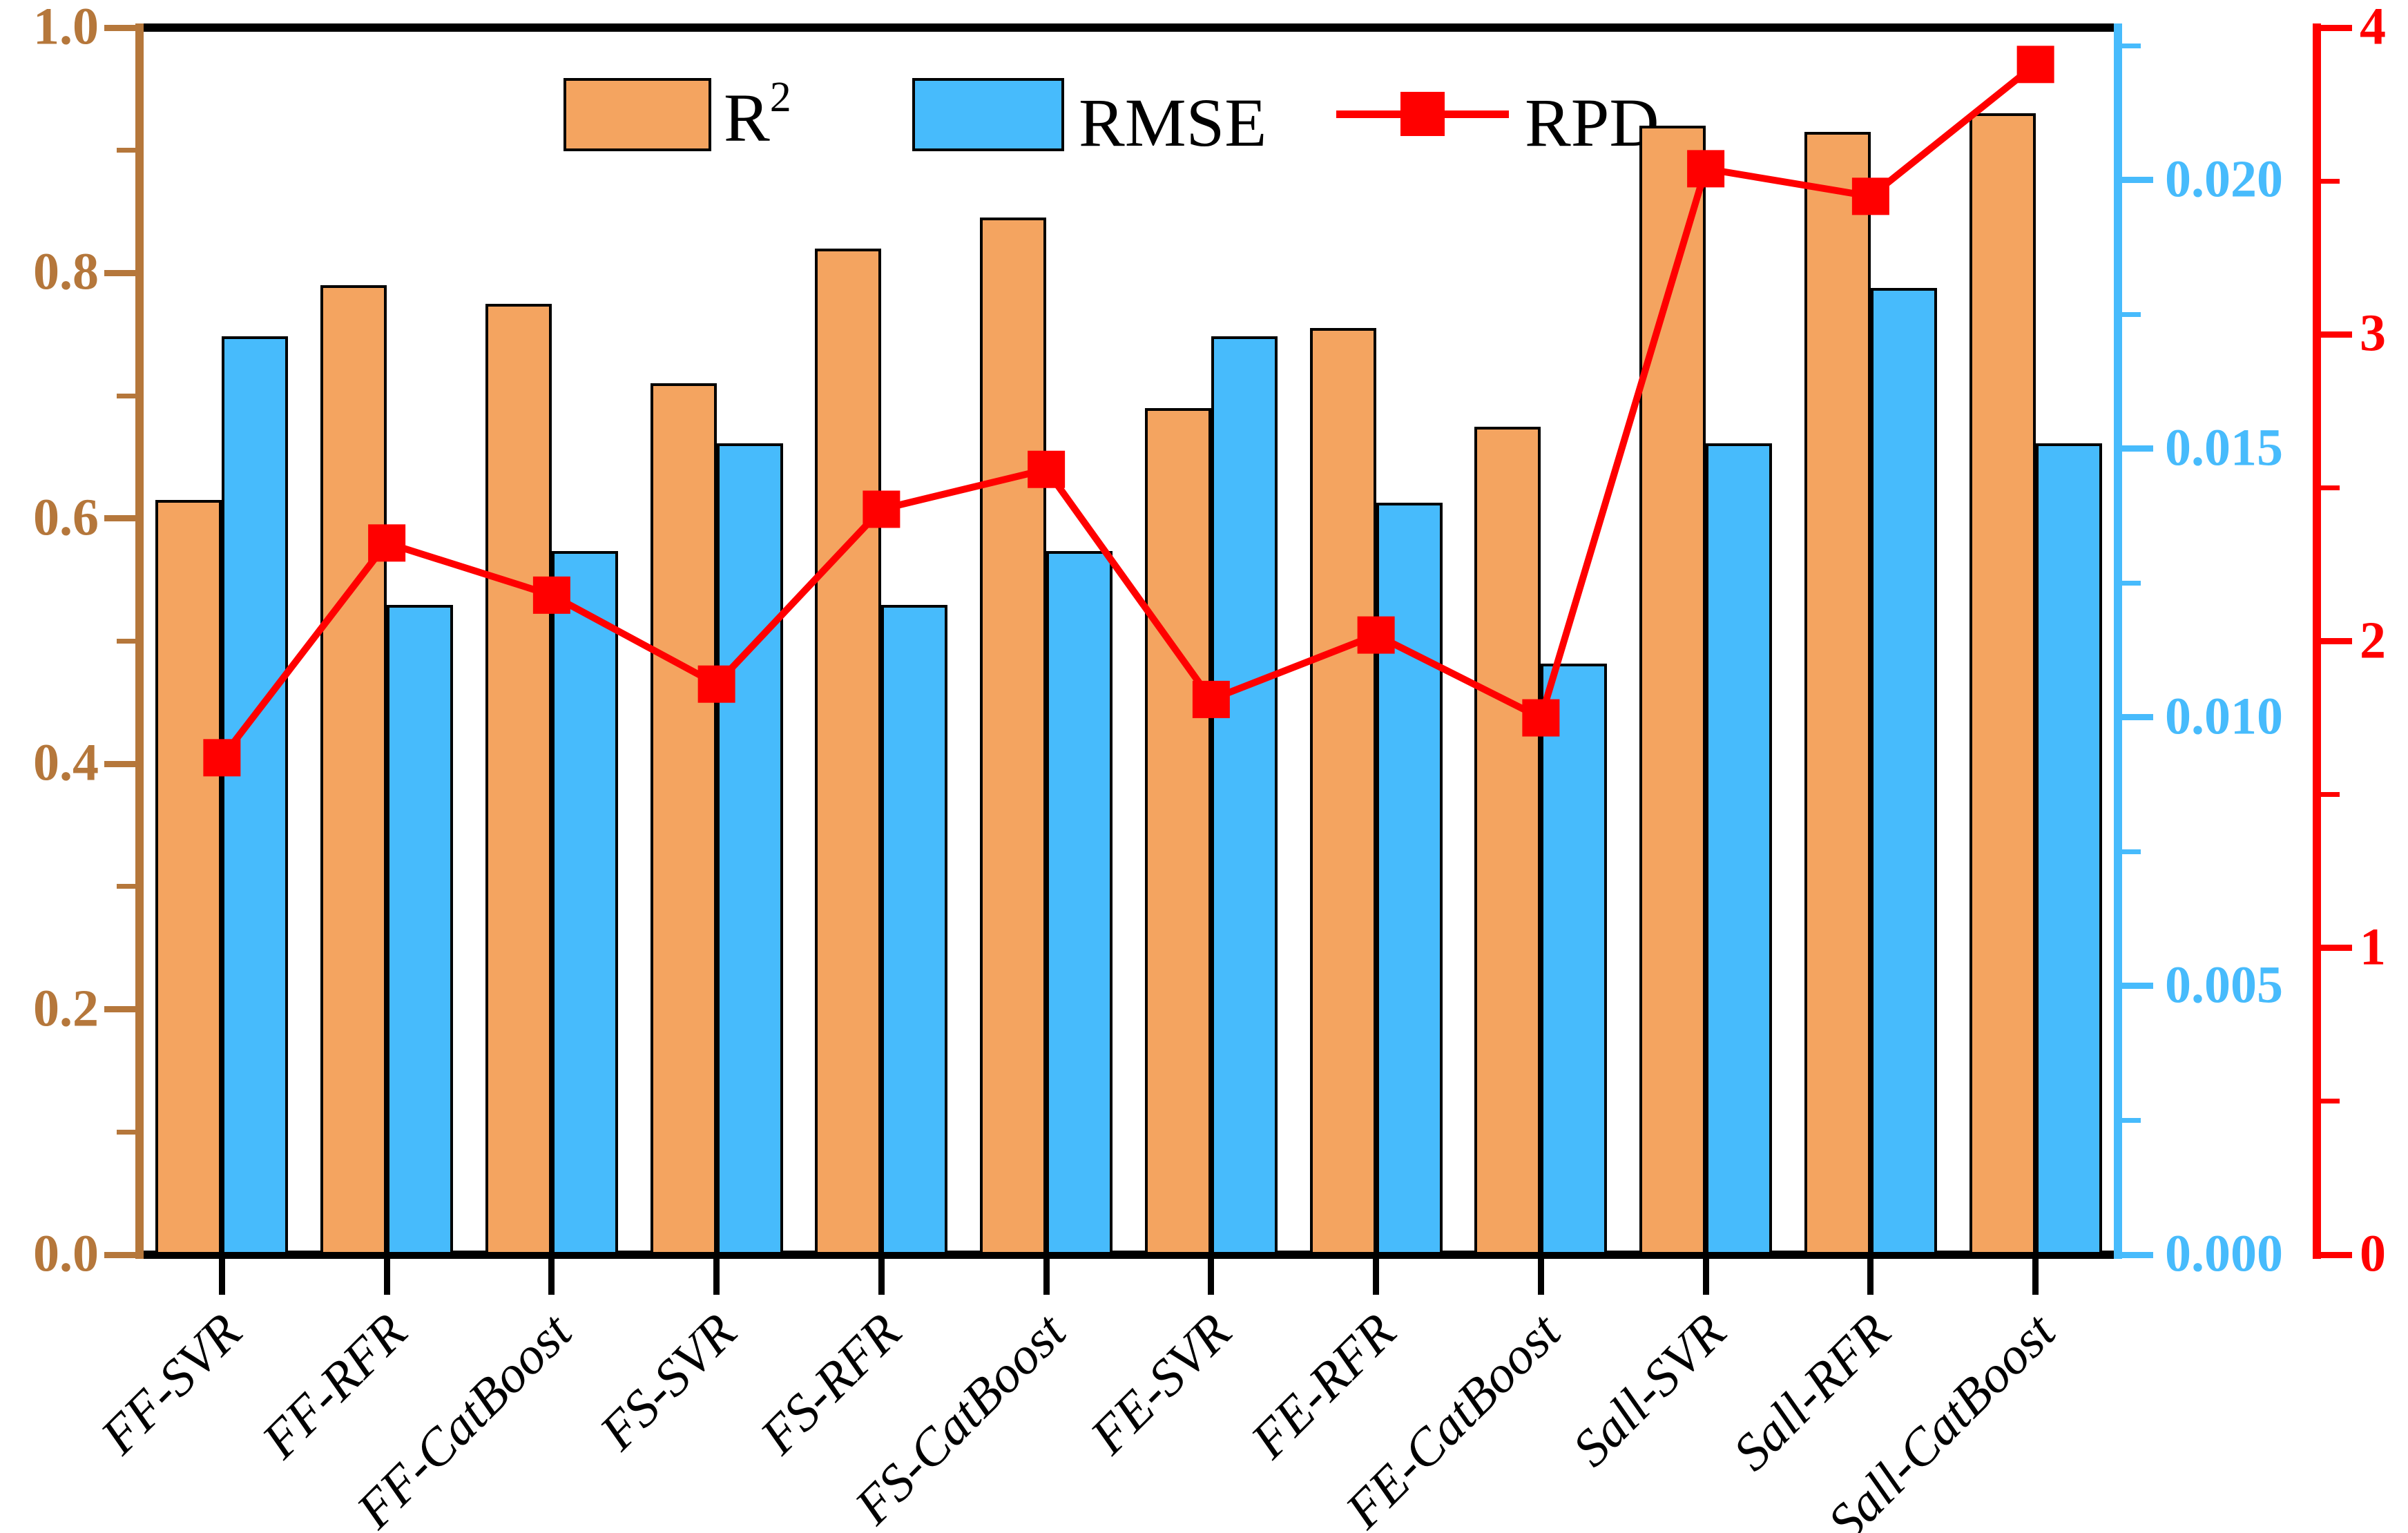  Describe the element at coordinates (1672, 690) in the screenshot. I see `bar-r2-Sall-SVR` at that location.